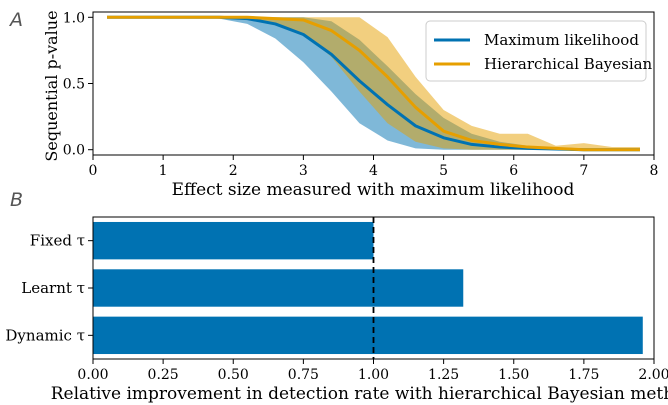 The width and height of the screenshot is (668, 405). I want to click on x-tick-label-b: 1.25, so click(443, 375).